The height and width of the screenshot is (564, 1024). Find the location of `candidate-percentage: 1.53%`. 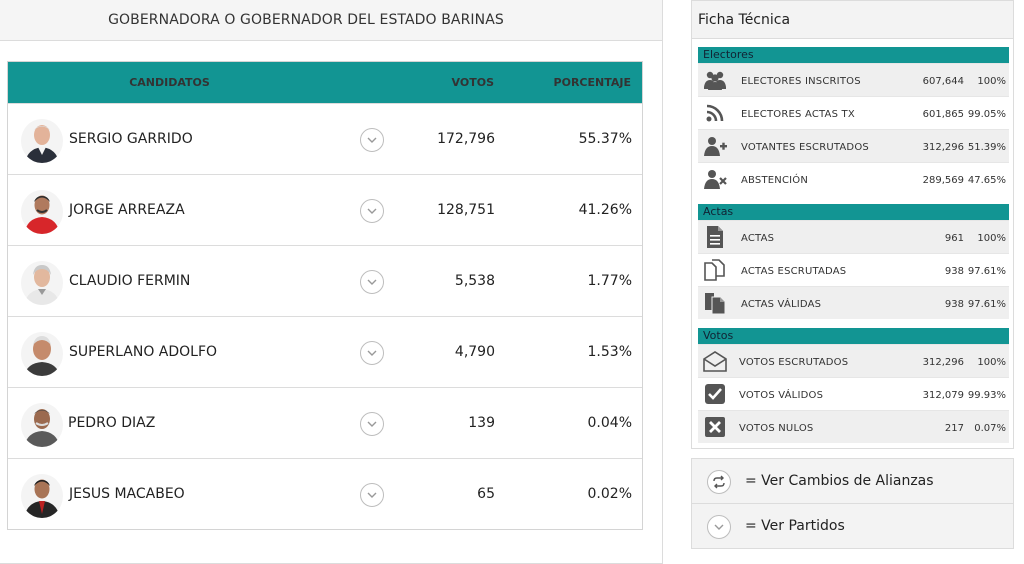

candidate-percentage: 1.53% is located at coordinates (609, 352).